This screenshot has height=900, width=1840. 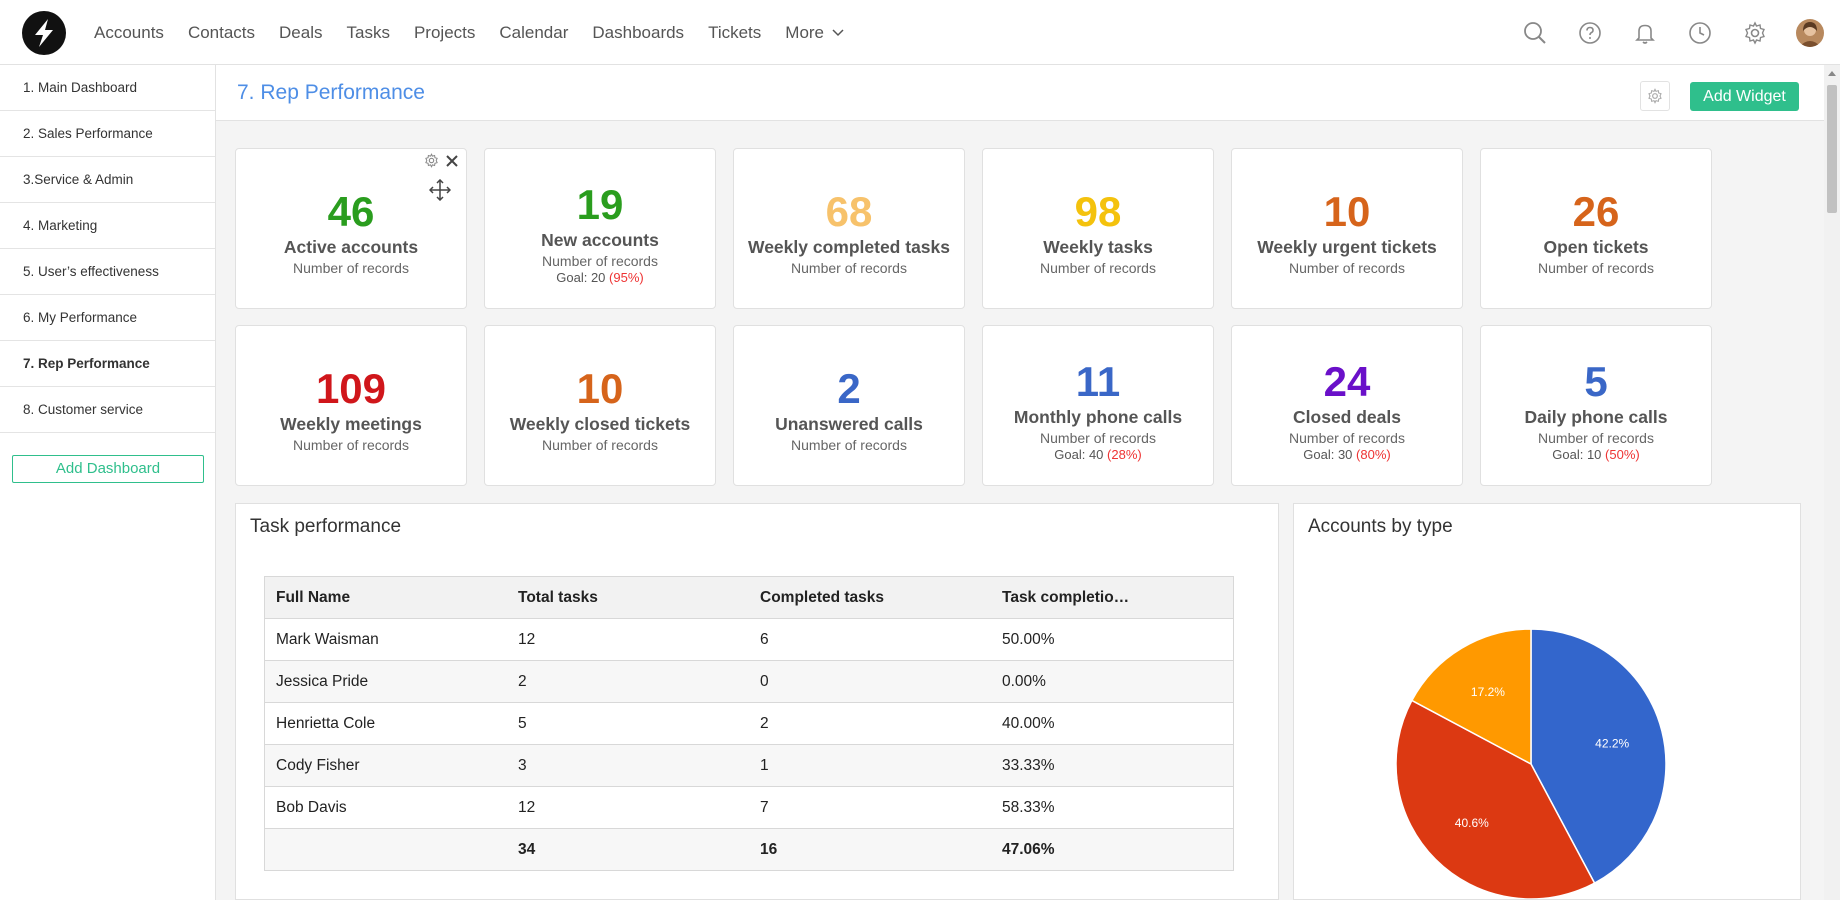 What do you see at coordinates (44, 33) in the screenshot?
I see `app-logo-icon` at bounding box center [44, 33].